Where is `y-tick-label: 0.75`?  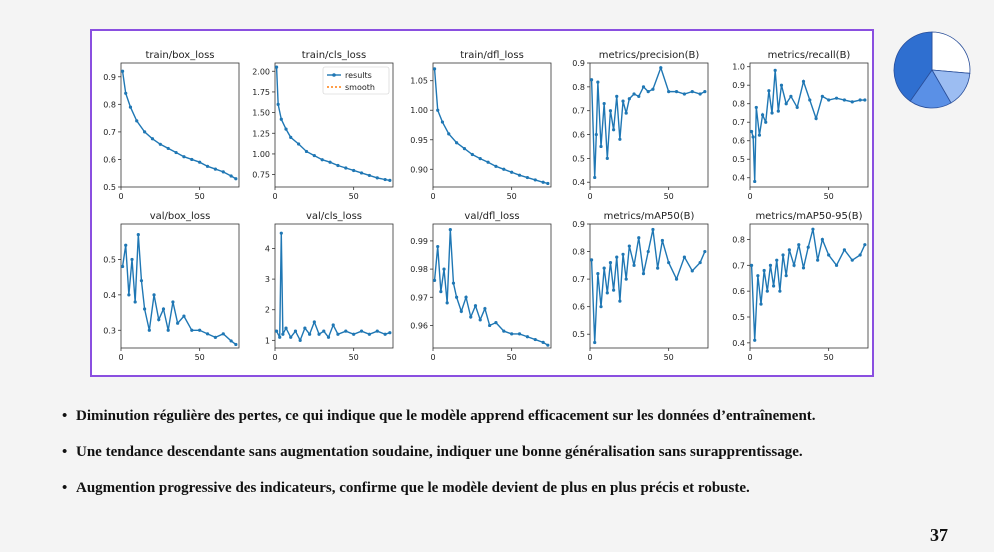 y-tick-label: 0.75 is located at coordinates (261, 175).